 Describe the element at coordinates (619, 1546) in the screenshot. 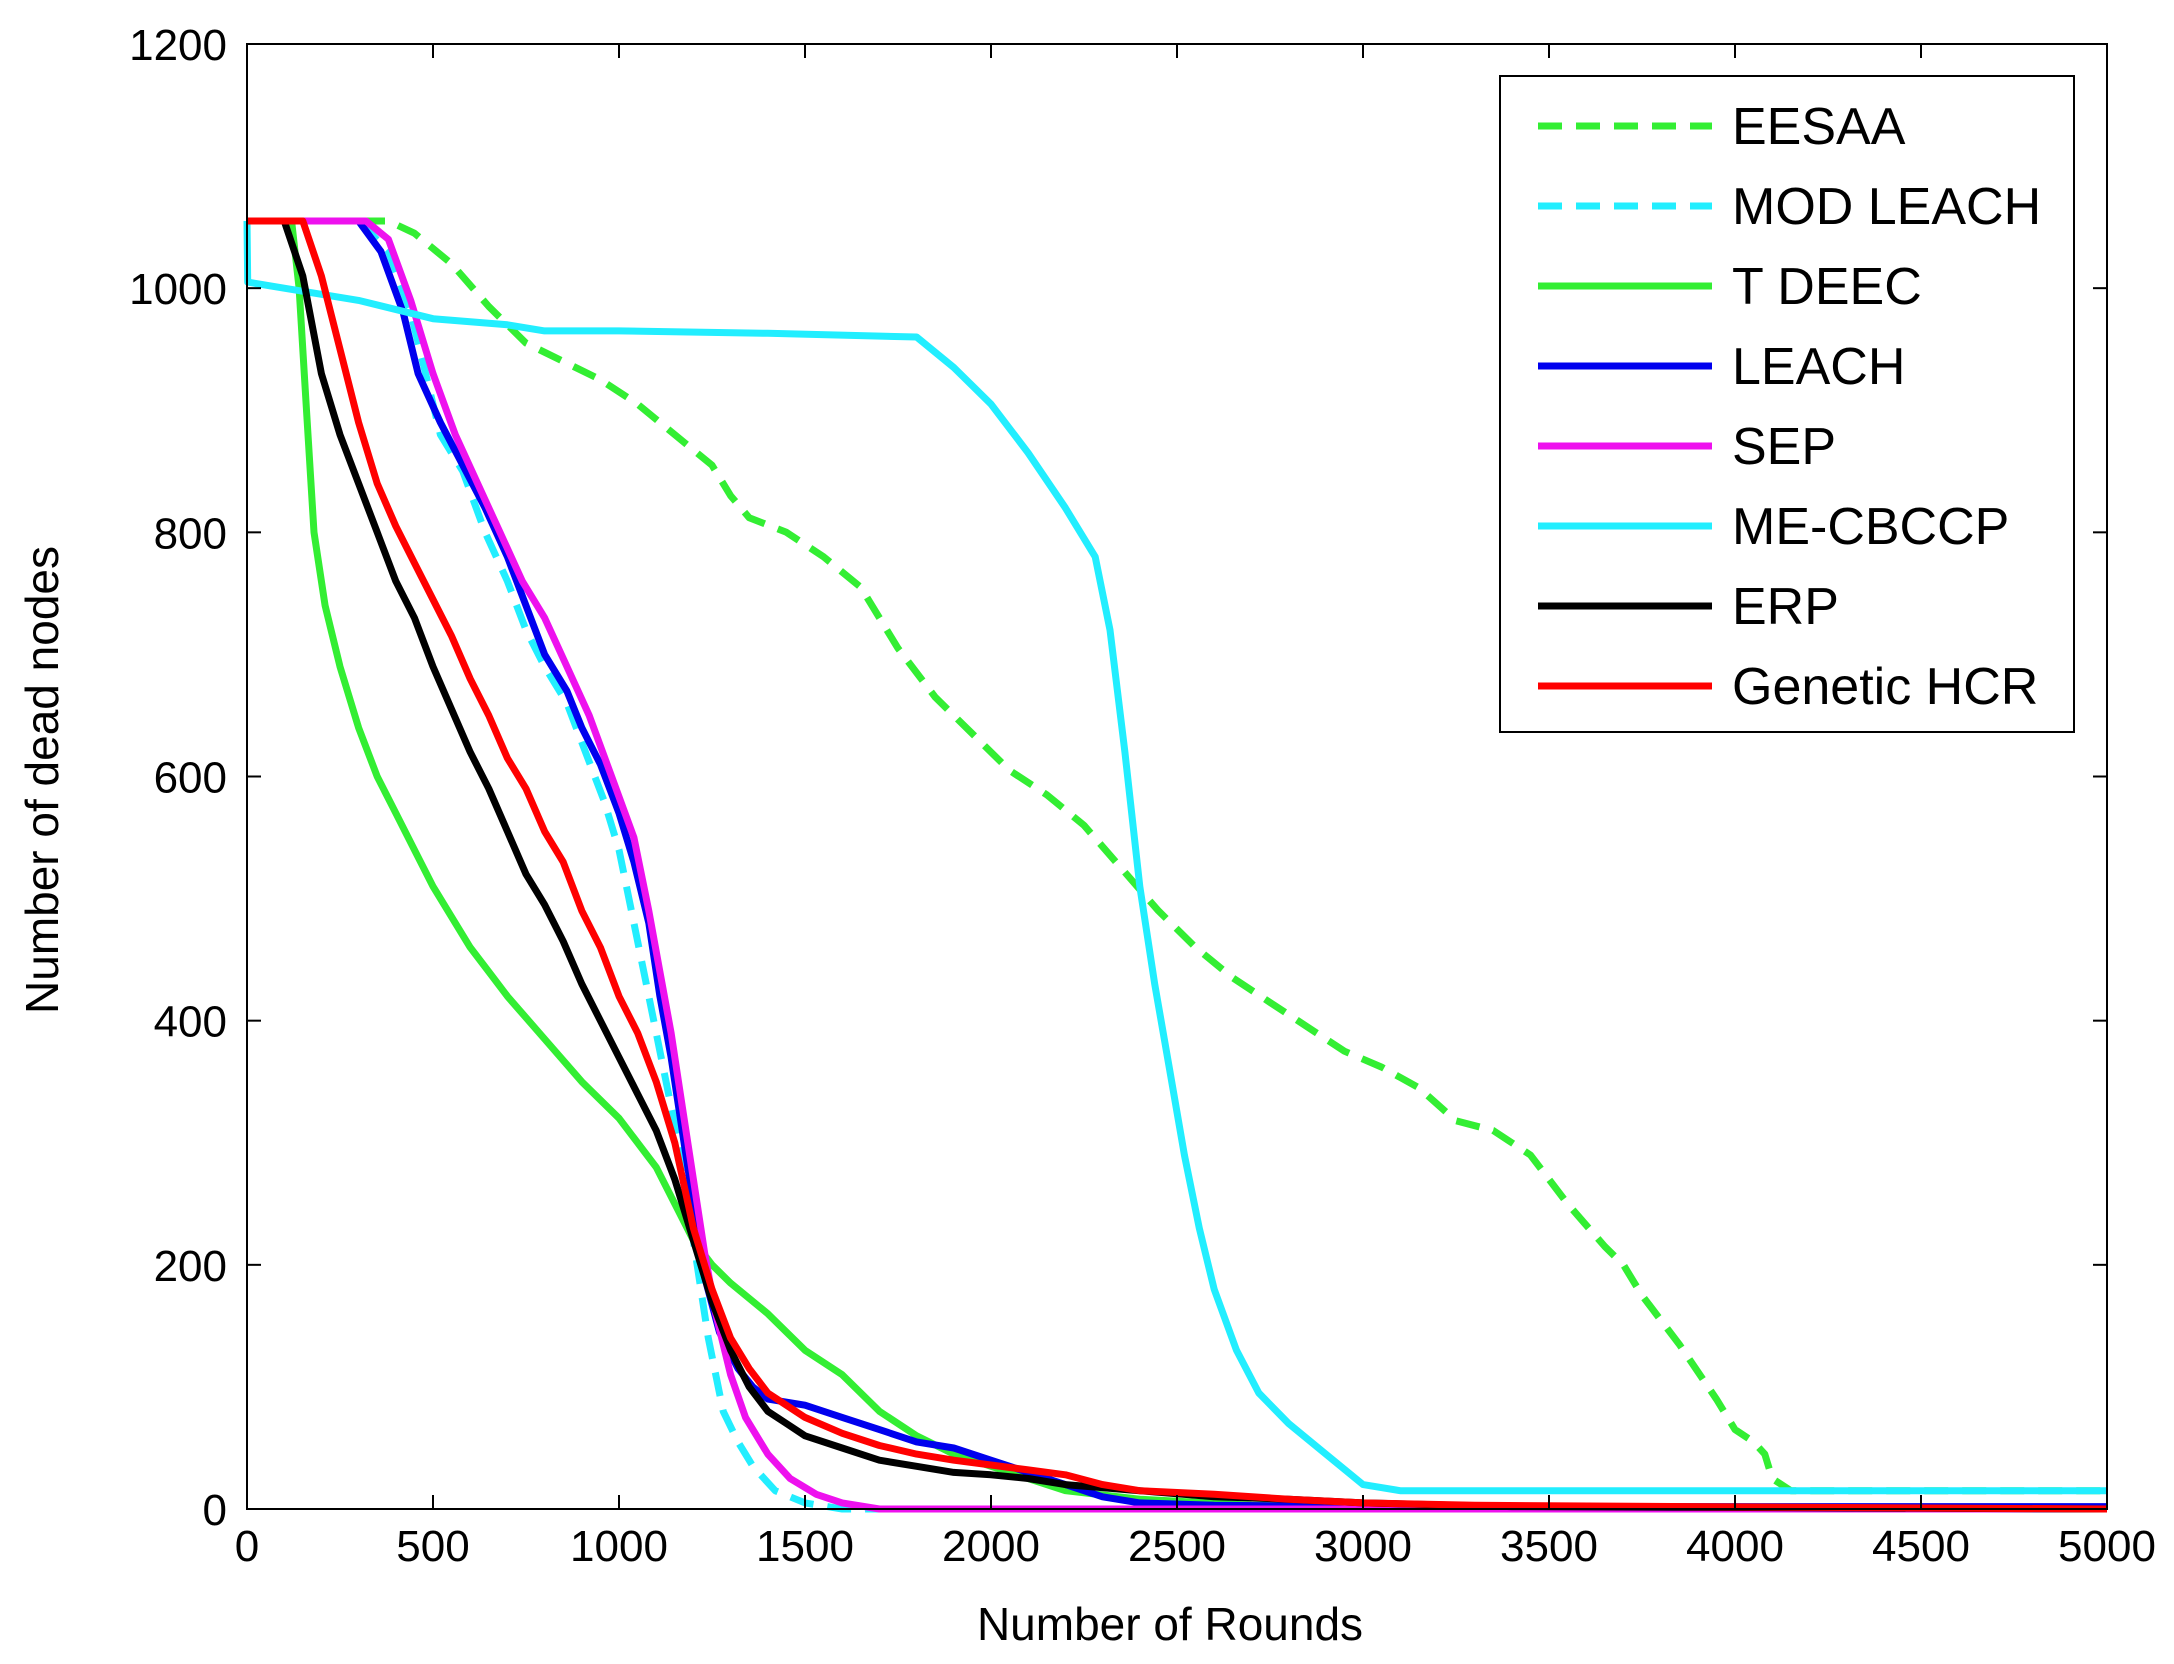

I see `x-tick-label: 1000` at that location.